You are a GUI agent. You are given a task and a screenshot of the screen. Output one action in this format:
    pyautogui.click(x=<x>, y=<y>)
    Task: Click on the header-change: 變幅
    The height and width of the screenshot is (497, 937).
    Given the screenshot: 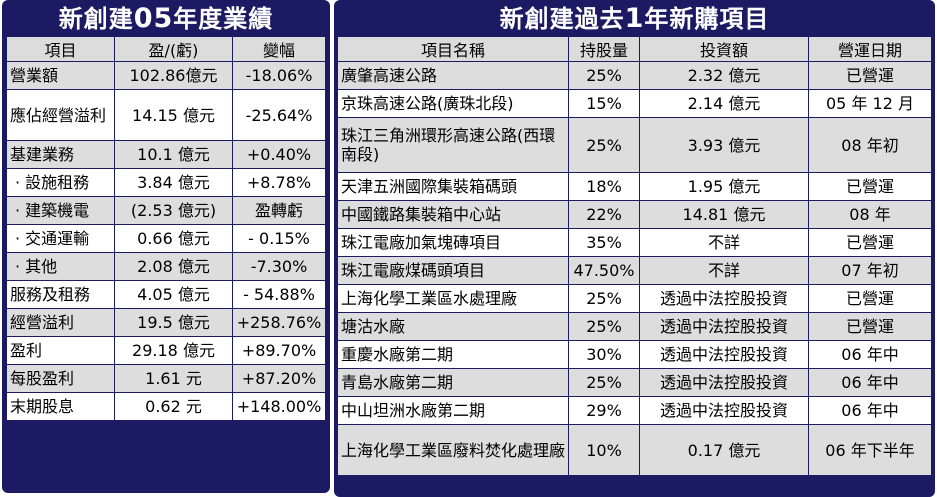 What is the action you would take?
    pyautogui.click(x=279, y=49)
    